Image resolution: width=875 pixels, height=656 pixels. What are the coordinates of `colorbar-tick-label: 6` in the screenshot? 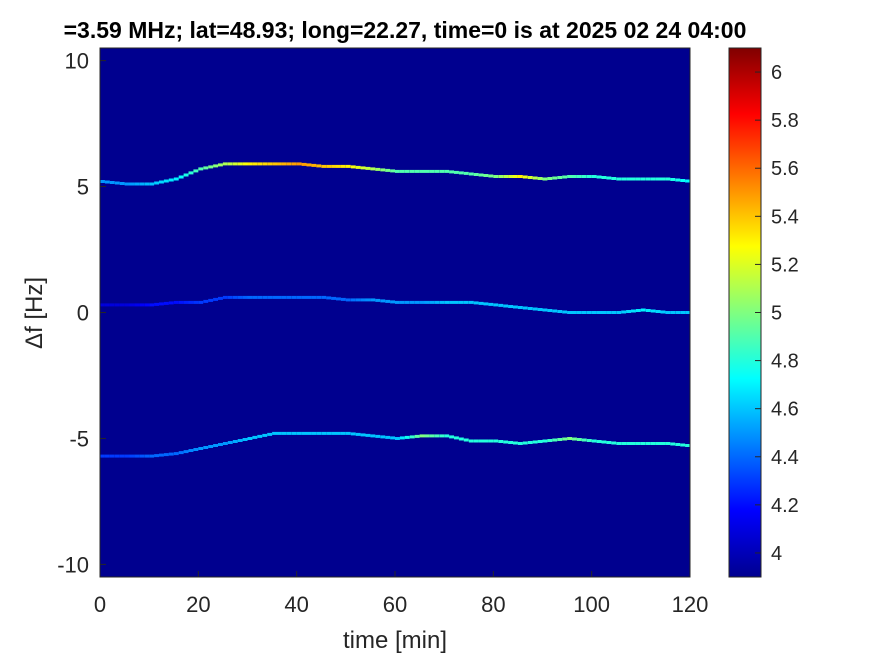 It's located at (776, 73).